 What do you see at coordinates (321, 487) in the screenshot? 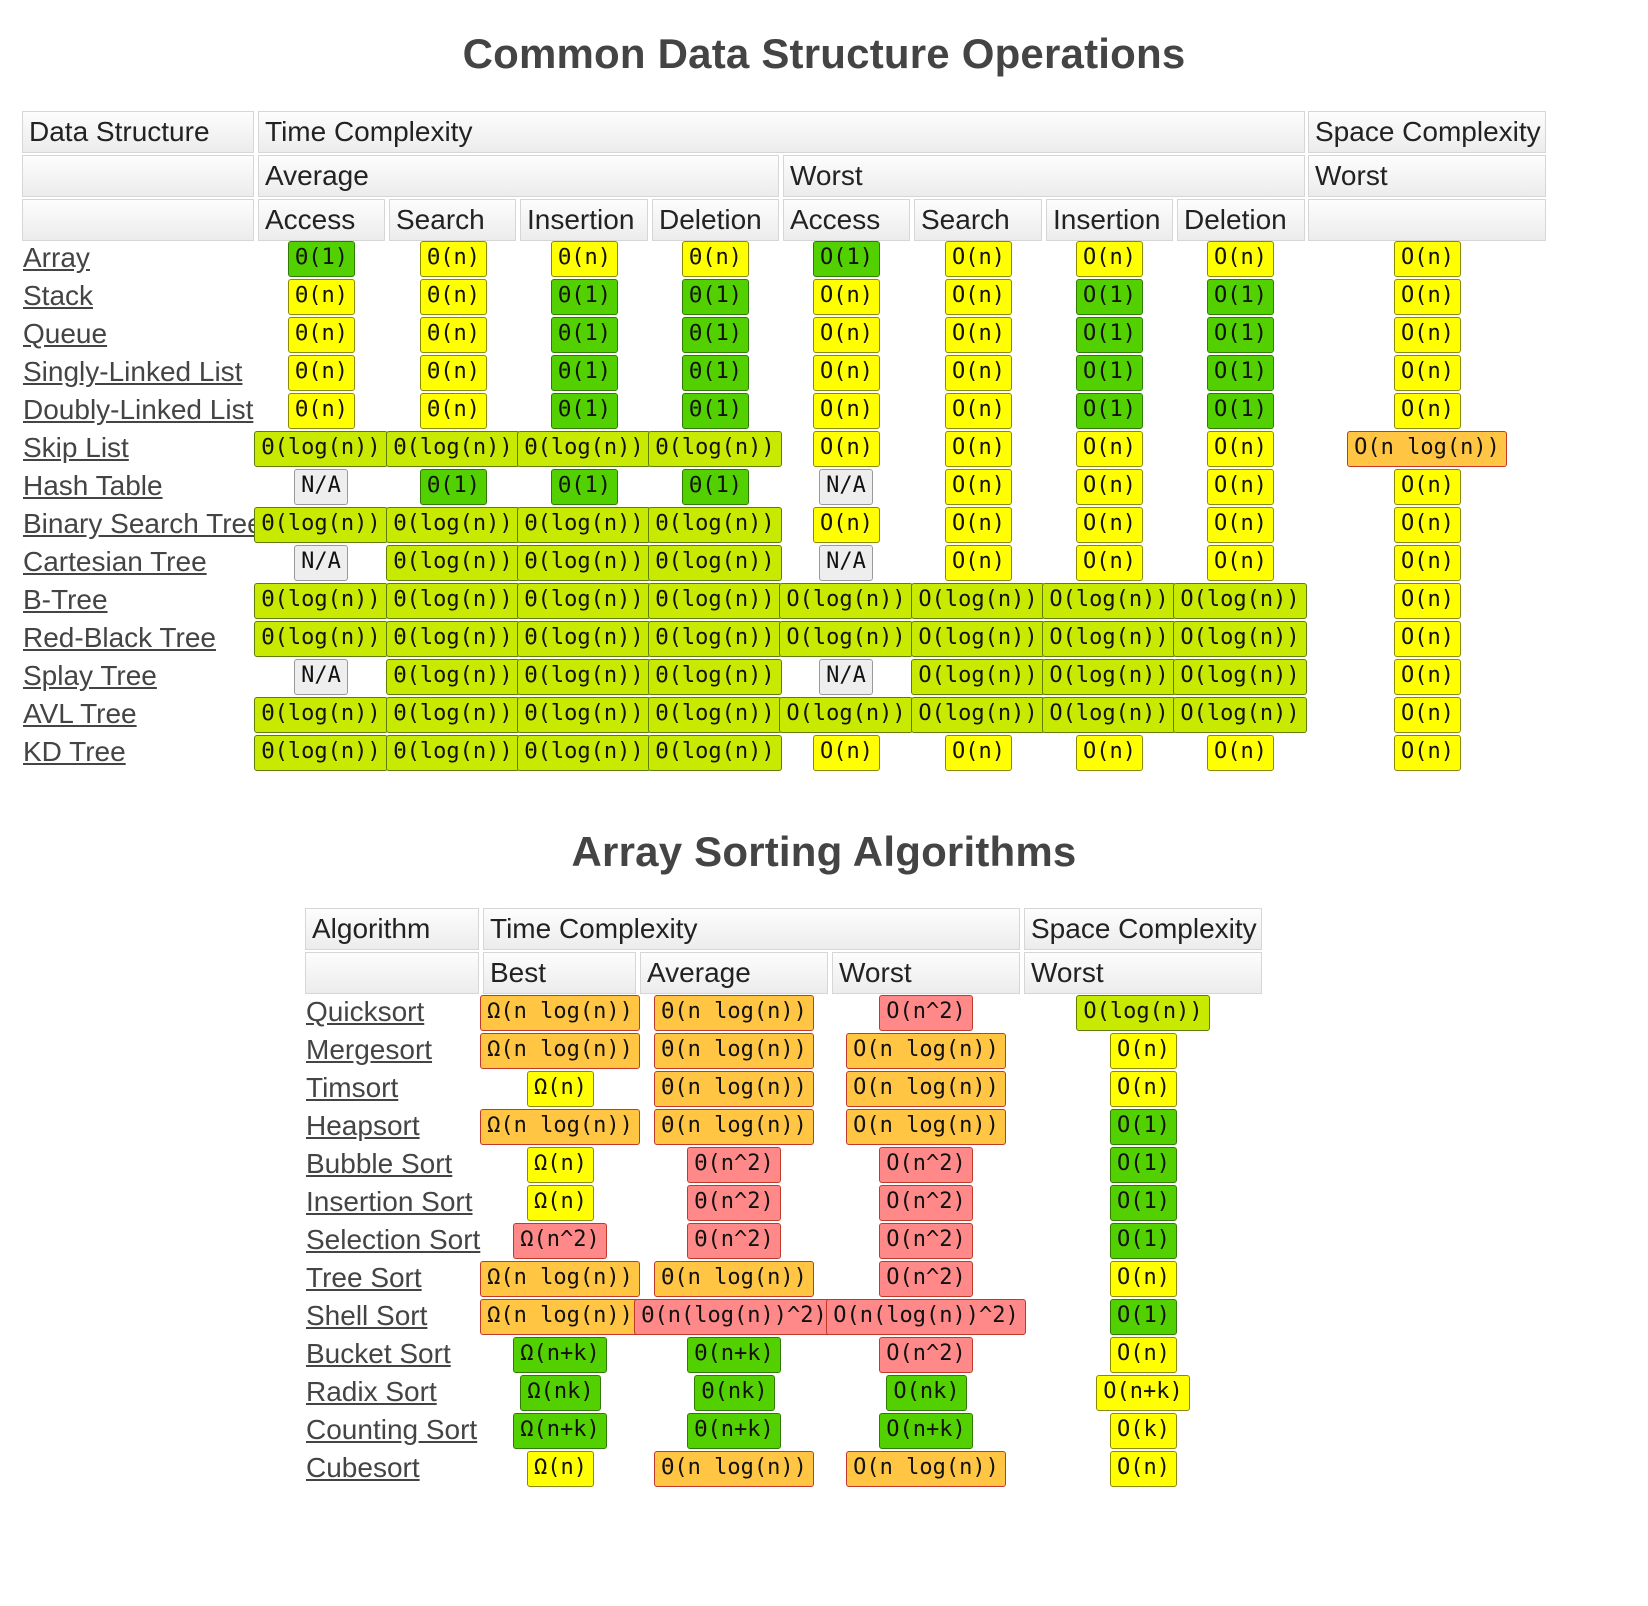
I see `ds-complexity-badge: N/A` at bounding box center [321, 487].